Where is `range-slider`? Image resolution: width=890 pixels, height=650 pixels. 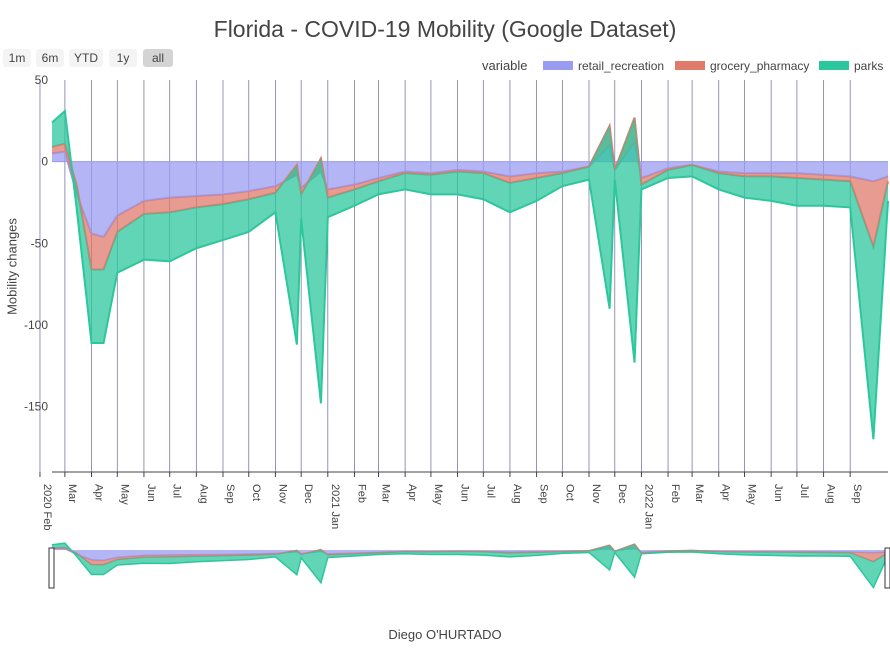
range-slider is located at coordinates (469, 565).